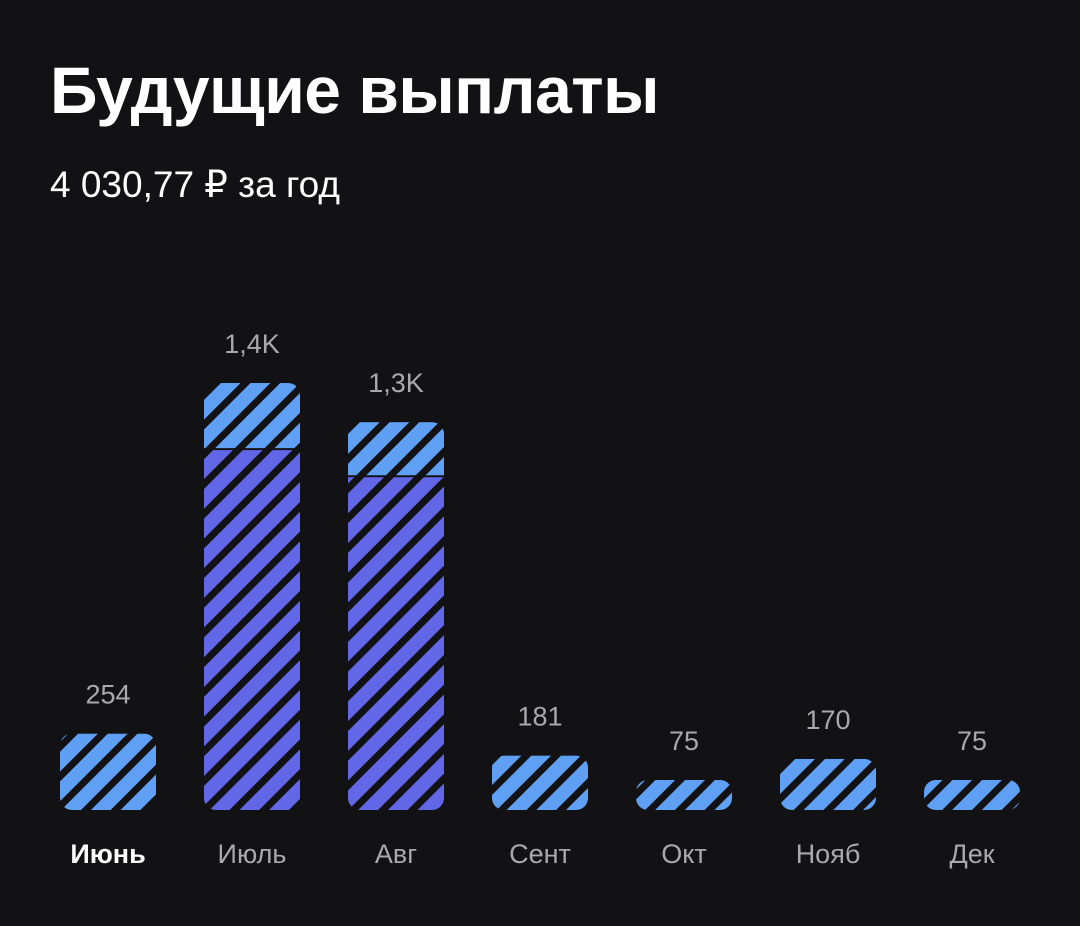 Image resolution: width=1080 pixels, height=926 pixels. What do you see at coordinates (252, 854) in the screenshot?
I see `month-tab: Июль` at bounding box center [252, 854].